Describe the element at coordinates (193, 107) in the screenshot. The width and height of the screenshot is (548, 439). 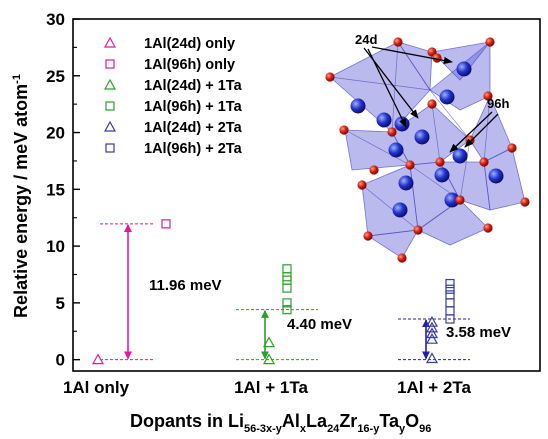
I see `legend-entry-label: 1Al(96h) + 1Ta` at that location.